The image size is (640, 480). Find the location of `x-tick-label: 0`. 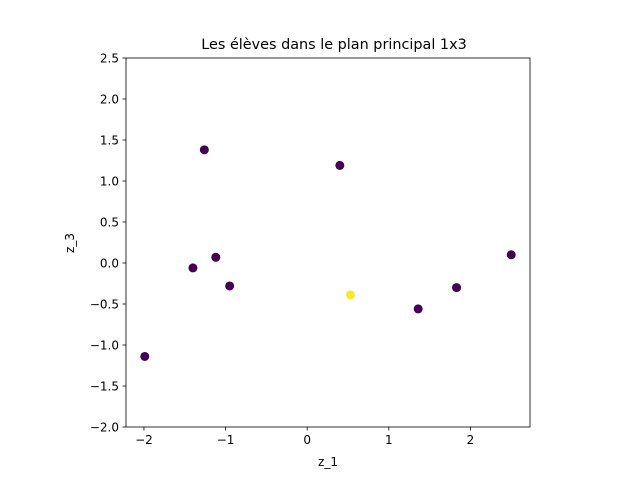

x-tick-label: 0 is located at coordinates (307, 440).